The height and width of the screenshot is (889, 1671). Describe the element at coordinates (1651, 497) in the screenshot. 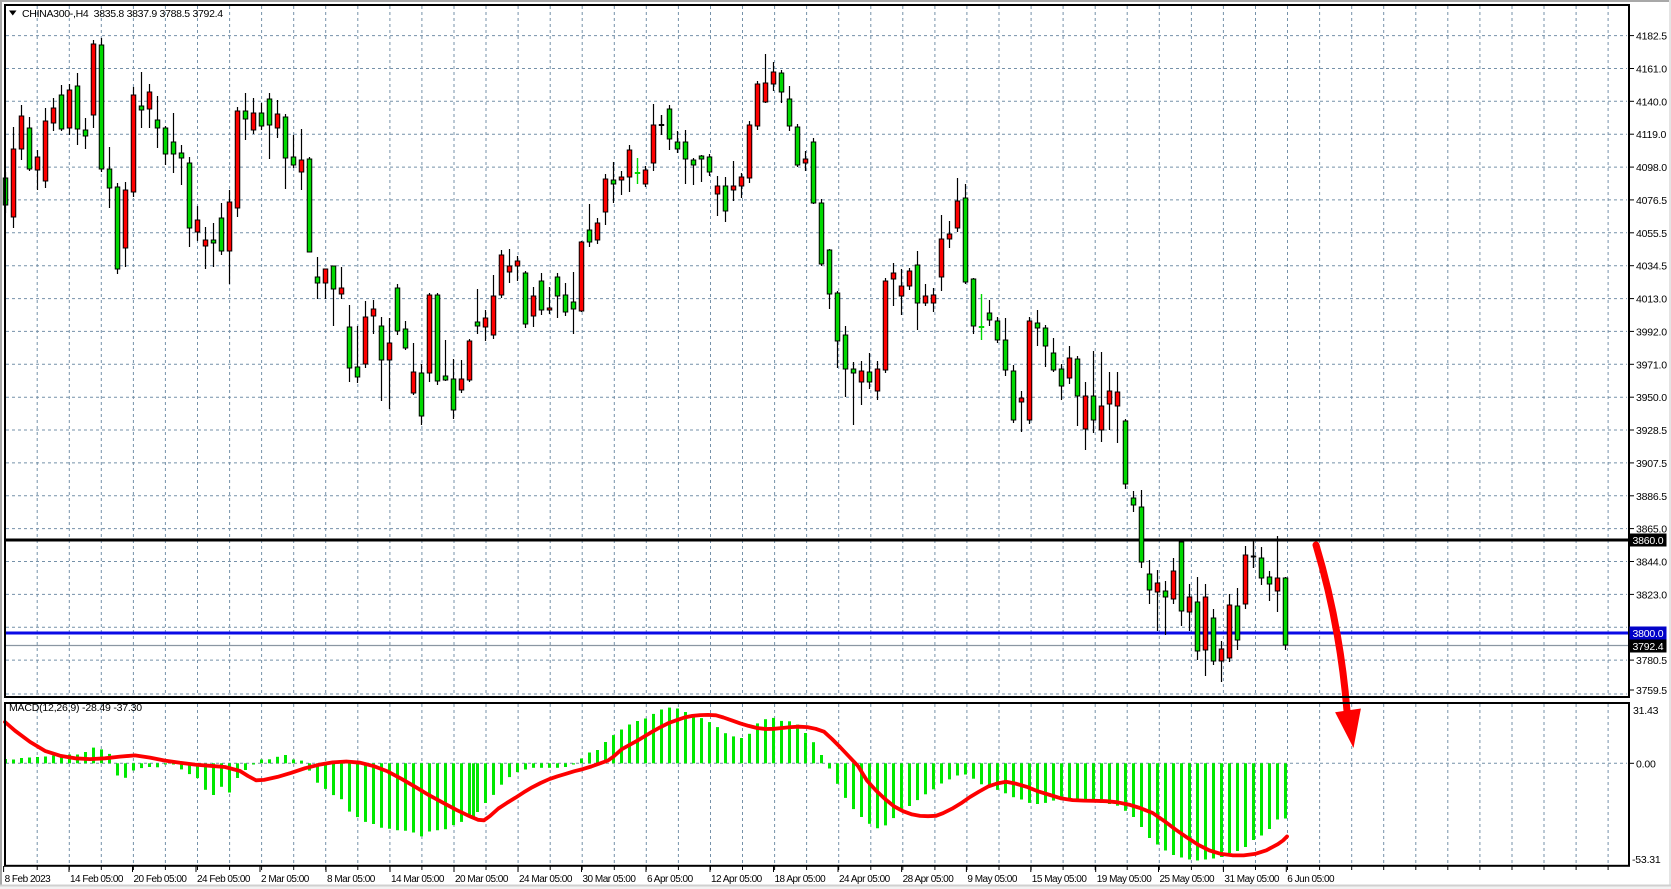

I see `svg-text: 3886.5` at that location.